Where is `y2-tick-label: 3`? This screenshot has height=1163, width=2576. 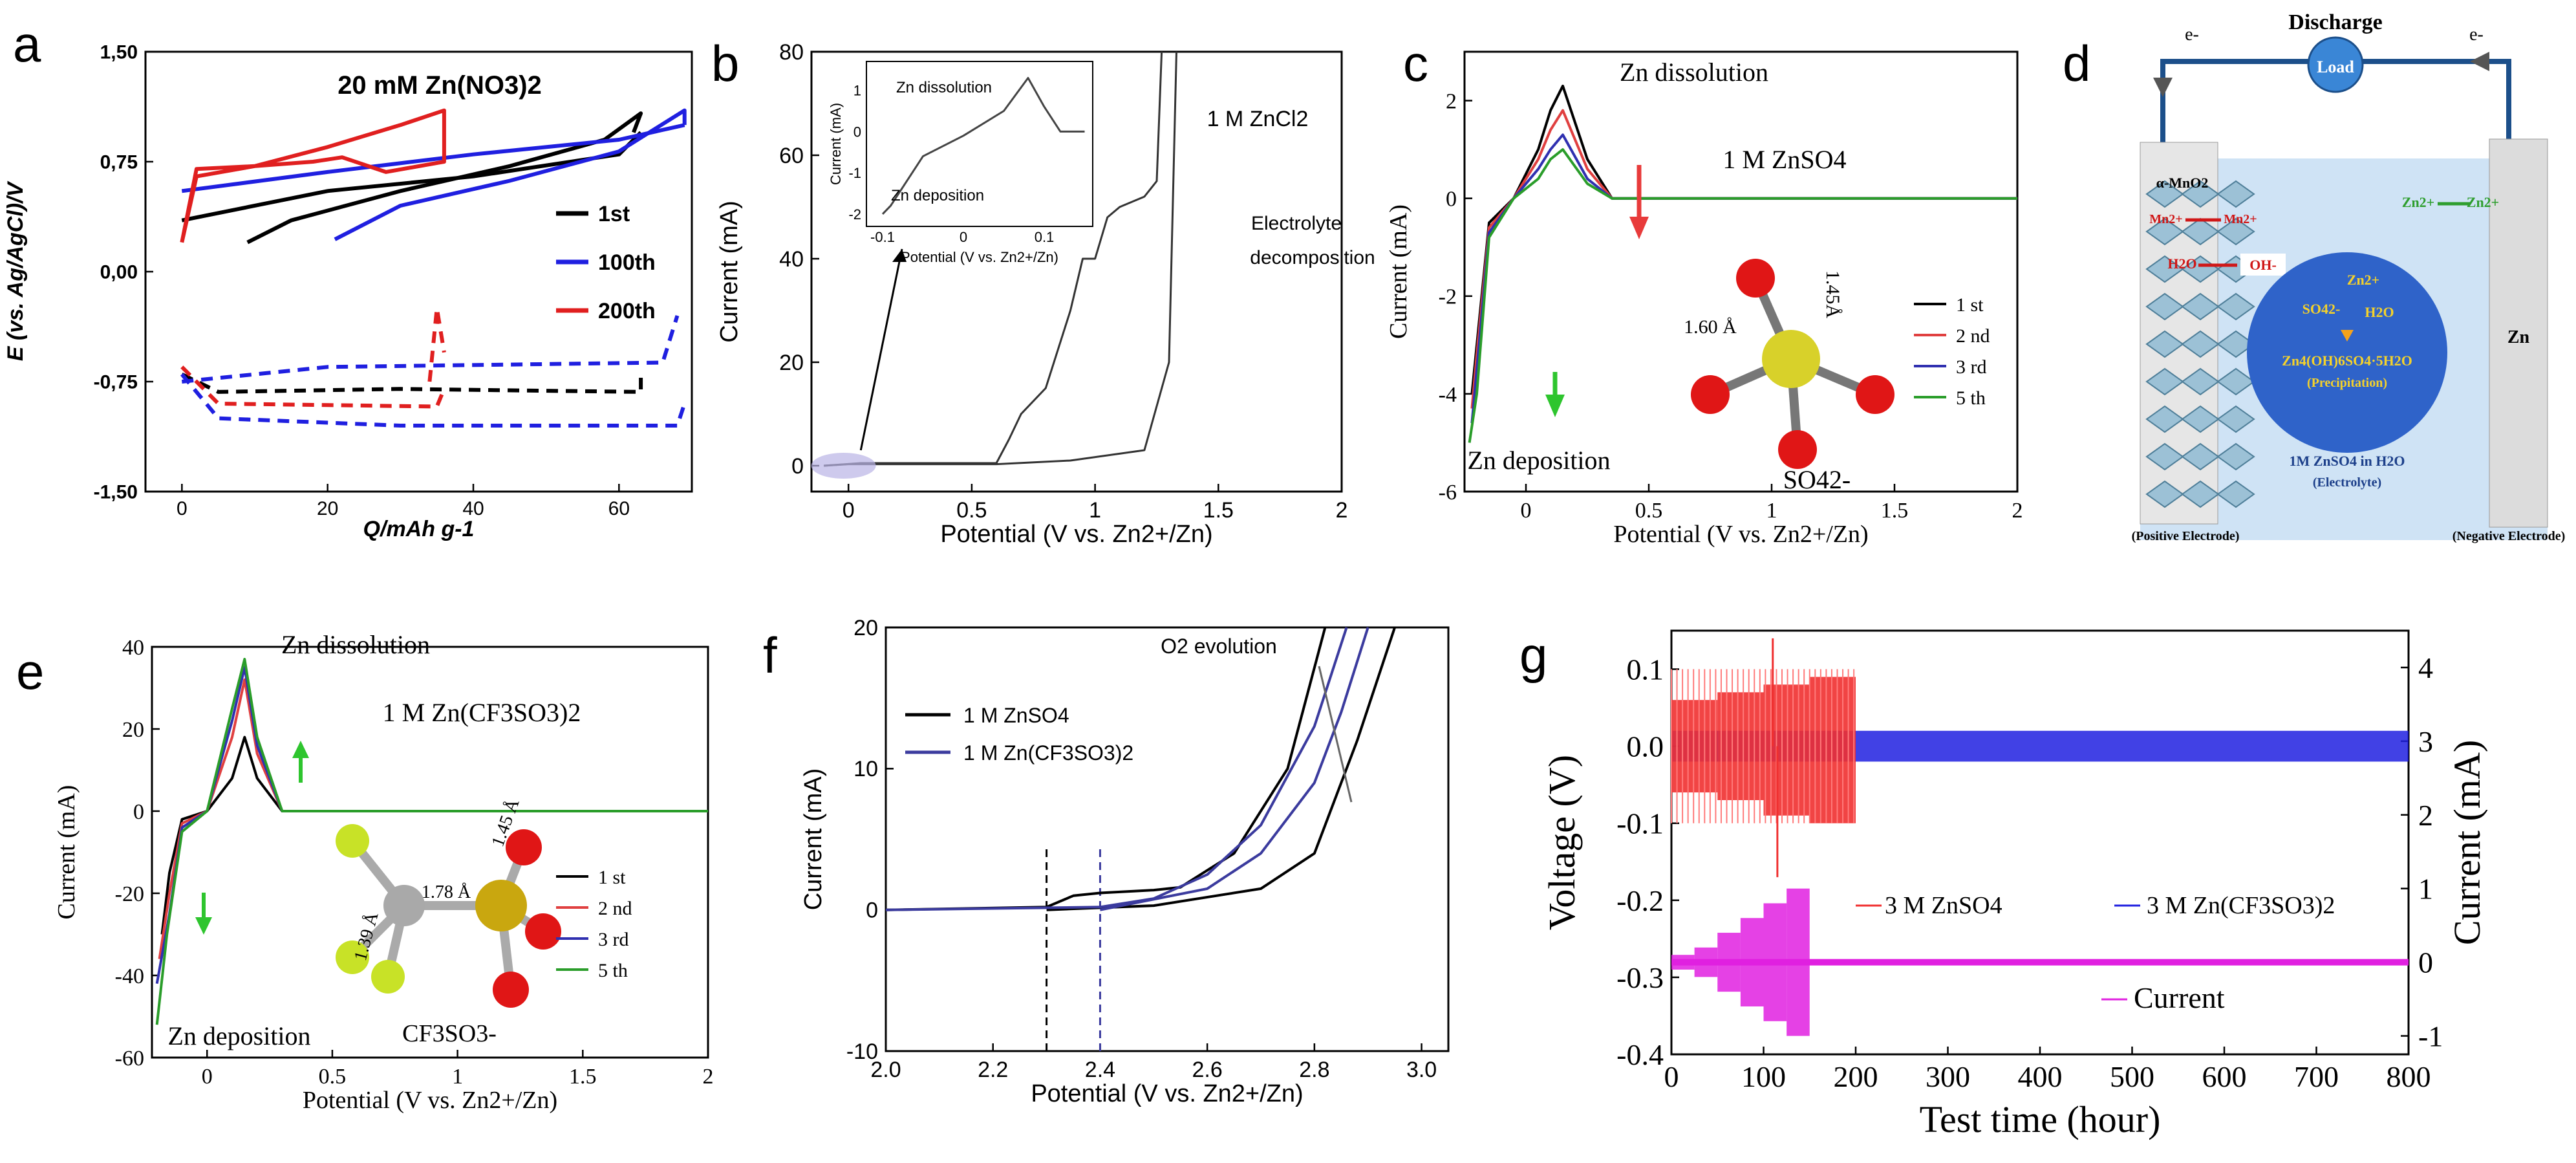
y2-tick-label: 3 is located at coordinates (2425, 741).